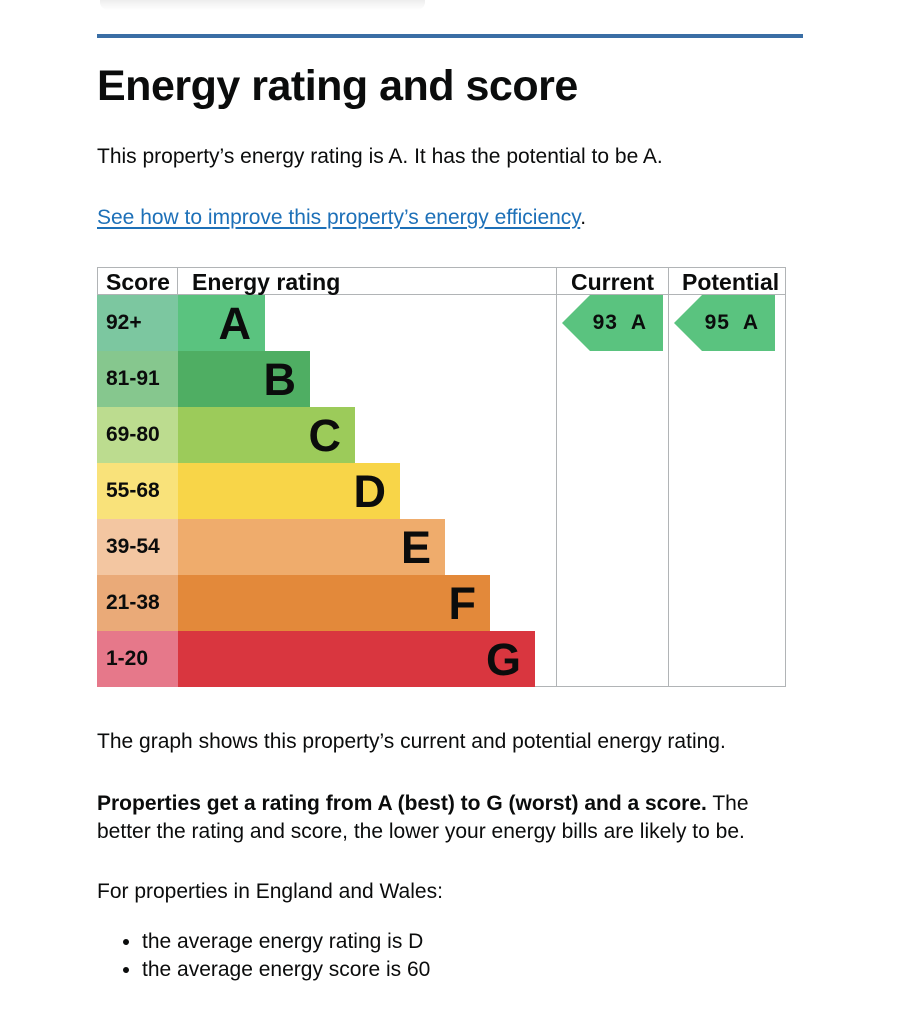 The image size is (904, 1024). I want to click on score-header: Score, so click(138, 282).